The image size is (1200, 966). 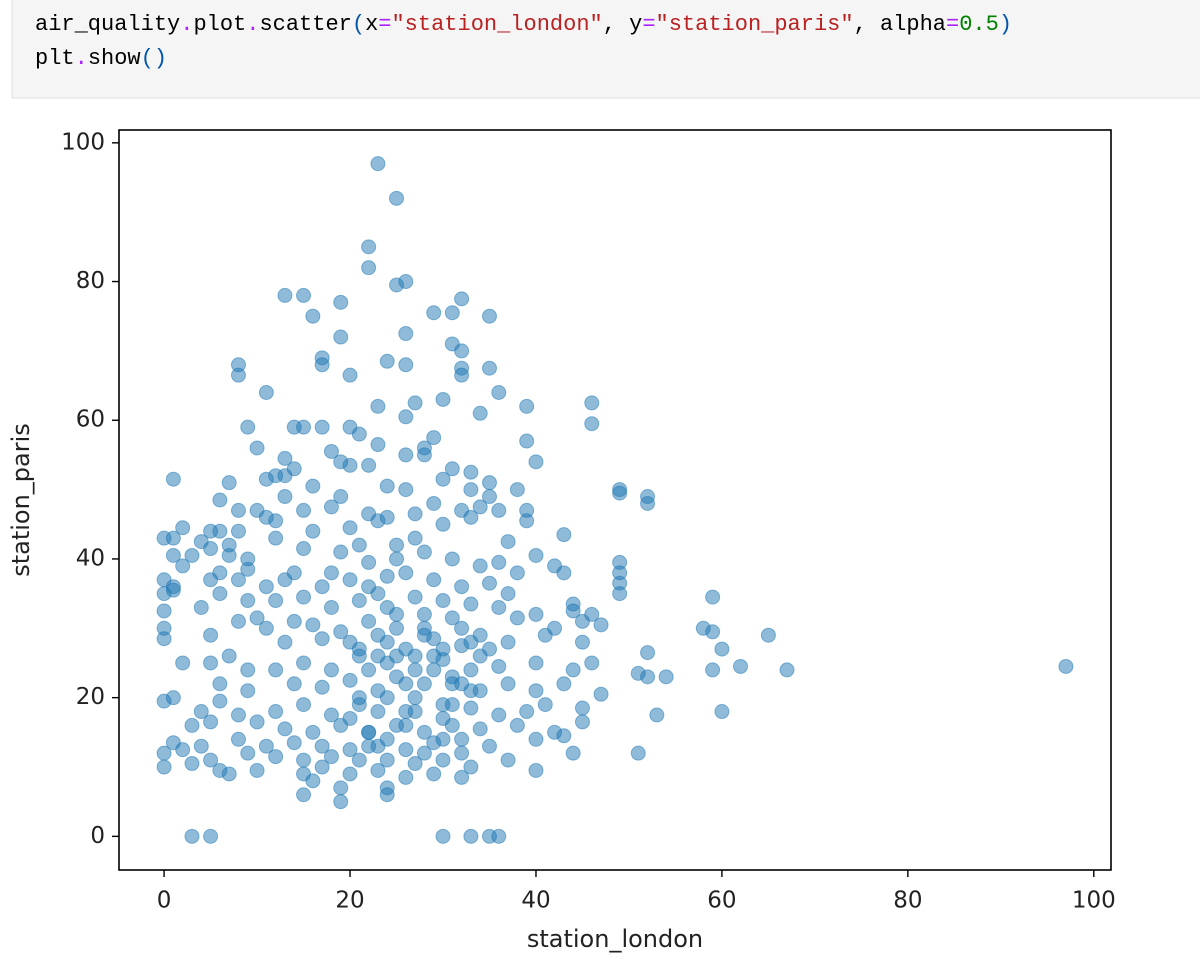 I want to click on y-tick-label: 60, so click(x=90, y=420).